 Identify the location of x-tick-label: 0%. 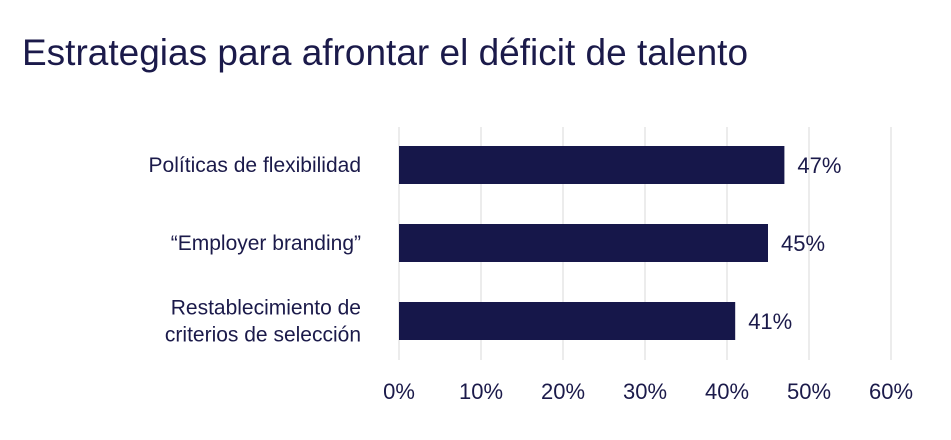
(399, 391).